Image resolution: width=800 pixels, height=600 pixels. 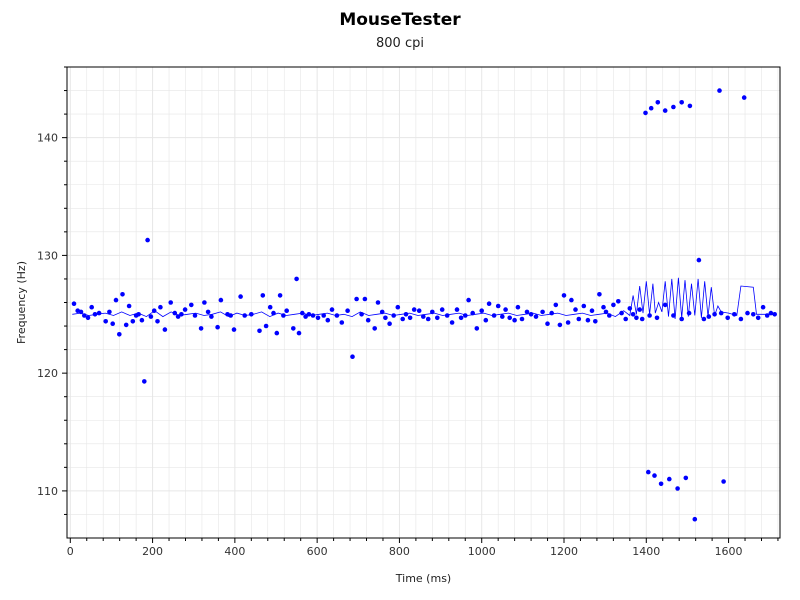 I want to click on x-axis: 0 200 400 600 800 1000 1200 1400 1600, so click(x=423, y=548).